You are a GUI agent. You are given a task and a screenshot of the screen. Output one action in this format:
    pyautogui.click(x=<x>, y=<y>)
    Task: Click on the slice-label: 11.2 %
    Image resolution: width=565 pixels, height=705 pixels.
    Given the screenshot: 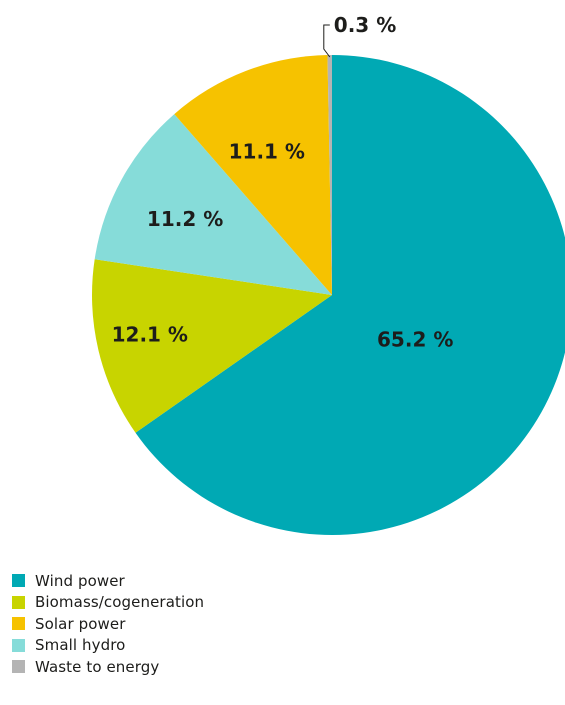 What is the action you would take?
    pyautogui.click(x=185, y=219)
    